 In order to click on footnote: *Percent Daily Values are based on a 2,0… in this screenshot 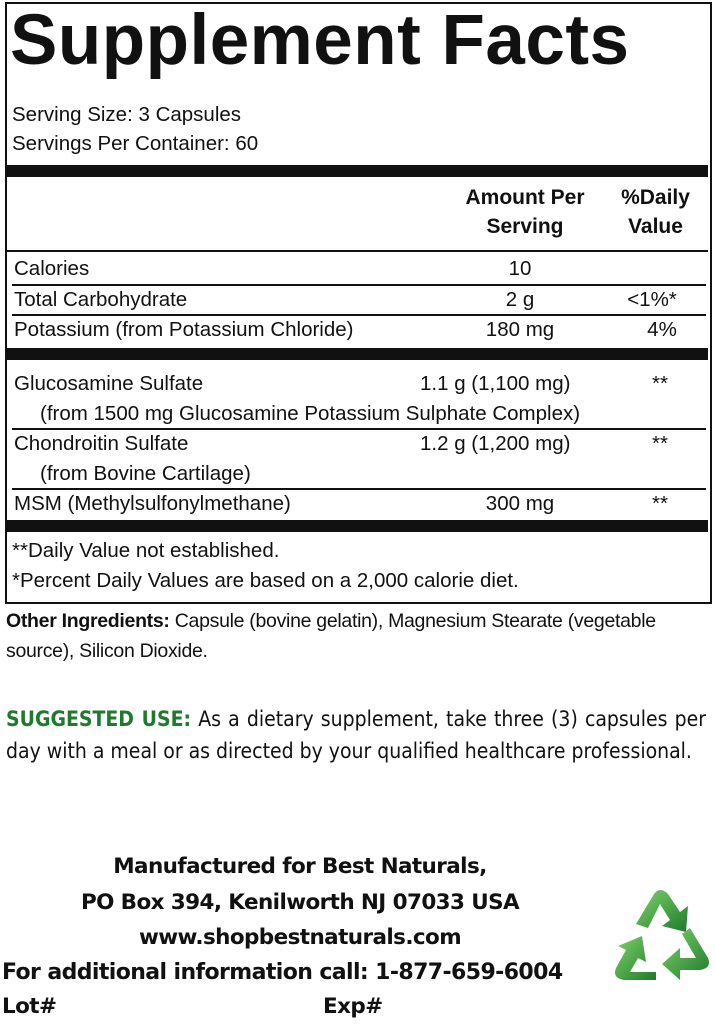, I will do `click(265, 580)`.